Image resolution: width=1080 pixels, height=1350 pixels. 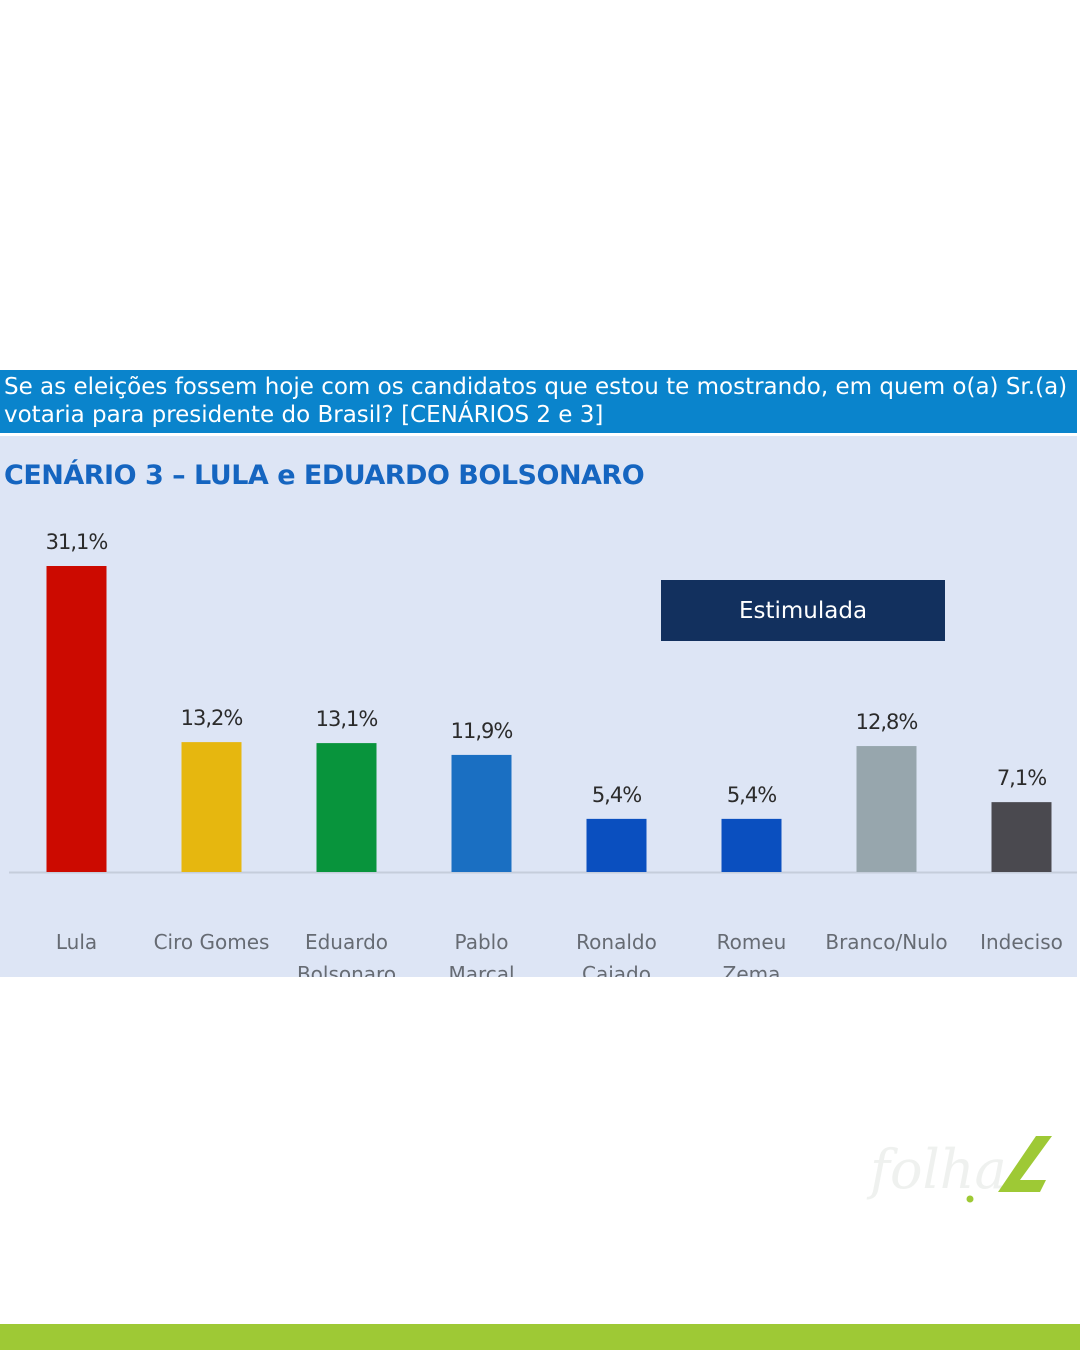 I want to click on category-label: Zema, so click(x=752, y=969).